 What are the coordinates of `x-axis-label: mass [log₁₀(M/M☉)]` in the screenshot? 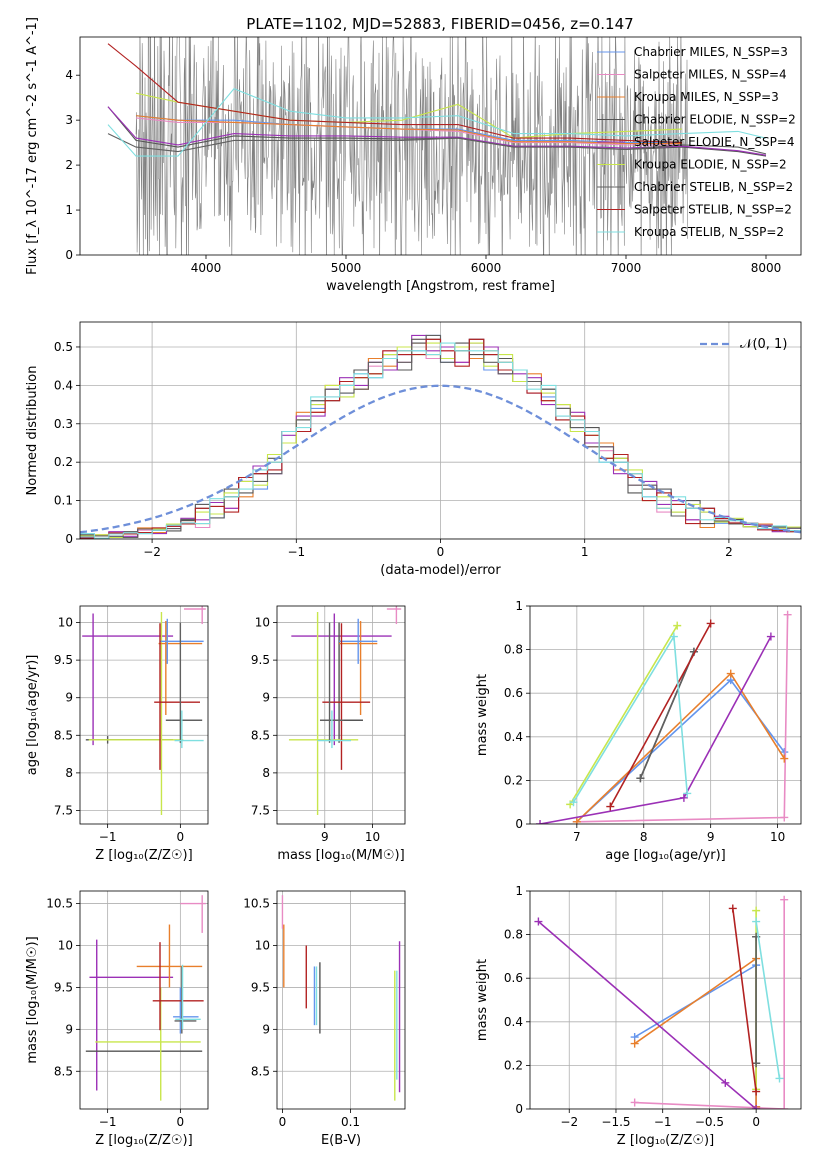 It's located at (340, 855).